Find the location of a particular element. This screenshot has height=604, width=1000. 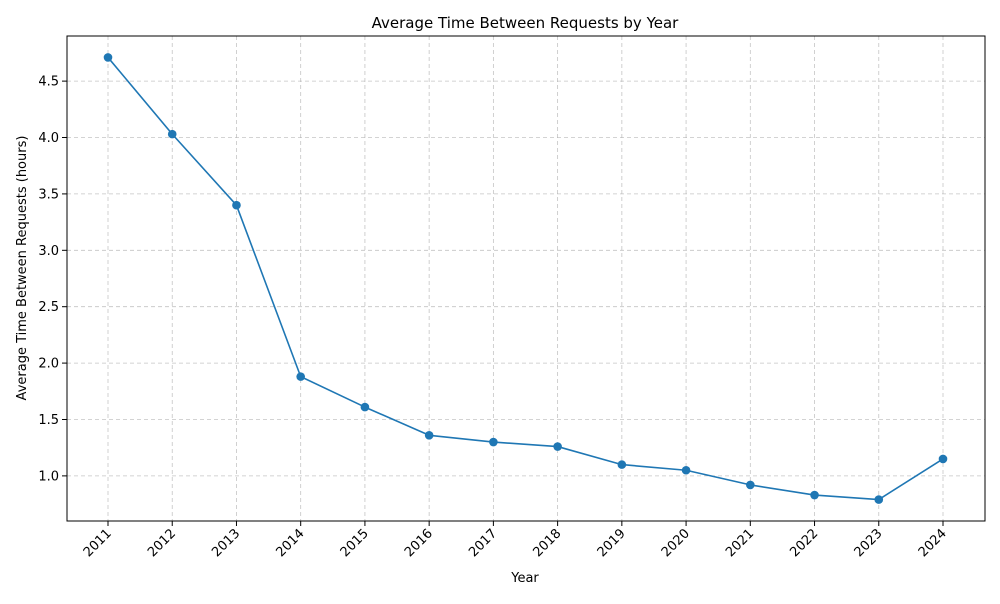

x-tick-label: 2013 is located at coordinates (226, 543).